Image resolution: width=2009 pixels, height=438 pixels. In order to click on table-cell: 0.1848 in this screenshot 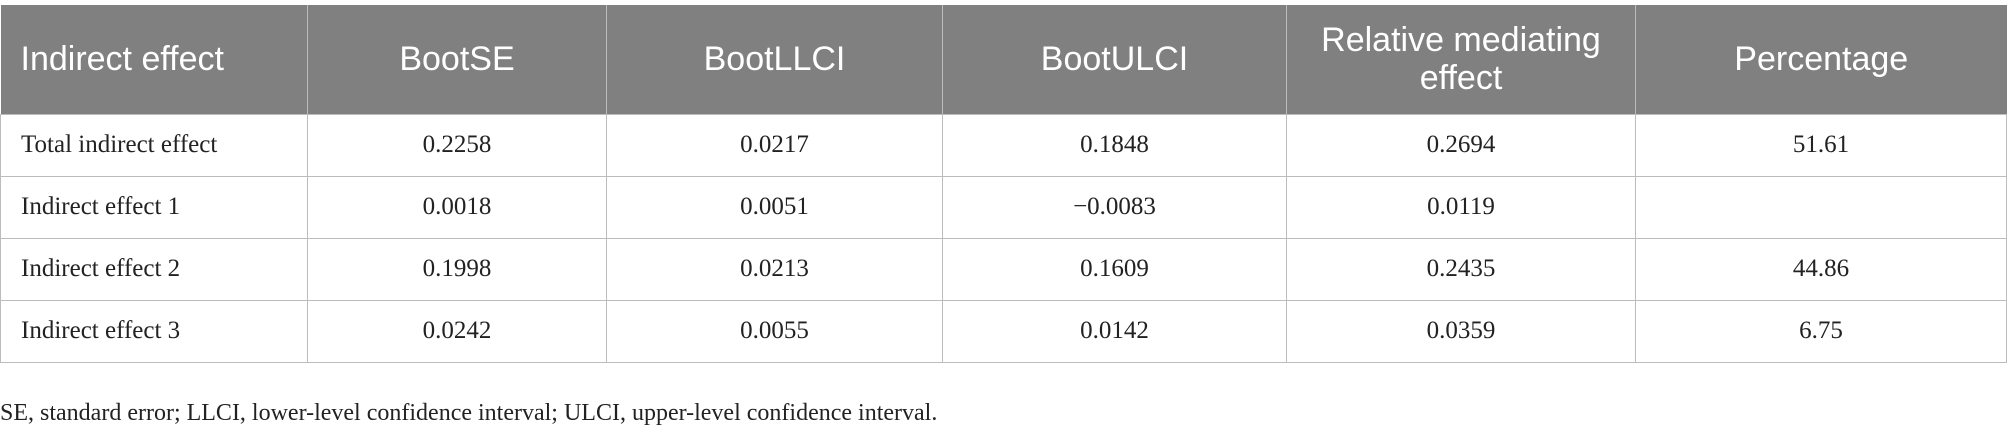, I will do `click(1114, 145)`.